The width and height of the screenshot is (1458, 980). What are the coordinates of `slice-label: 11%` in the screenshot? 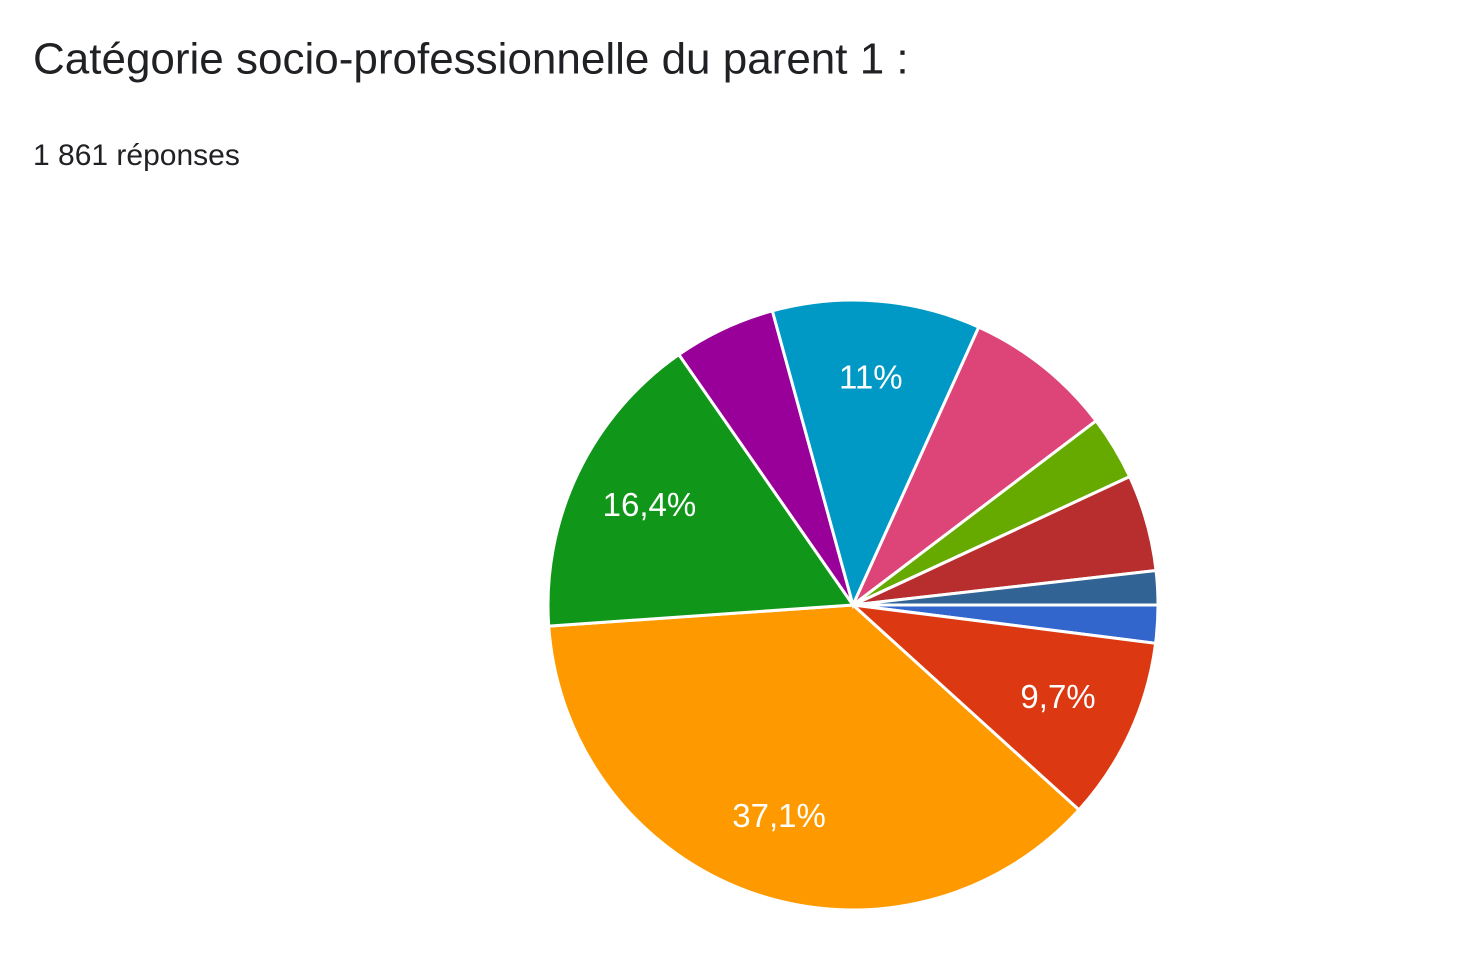 It's located at (871, 377).